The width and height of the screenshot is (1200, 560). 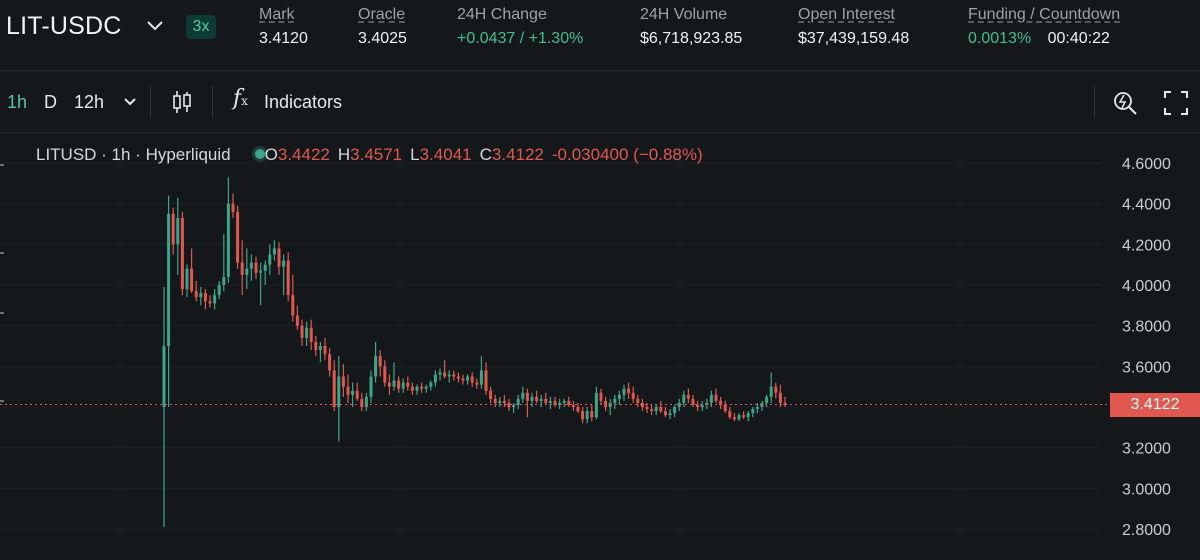 I want to click on stat-24h-volume: 24H Volume $6,718,923.85, so click(x=691, y=27).